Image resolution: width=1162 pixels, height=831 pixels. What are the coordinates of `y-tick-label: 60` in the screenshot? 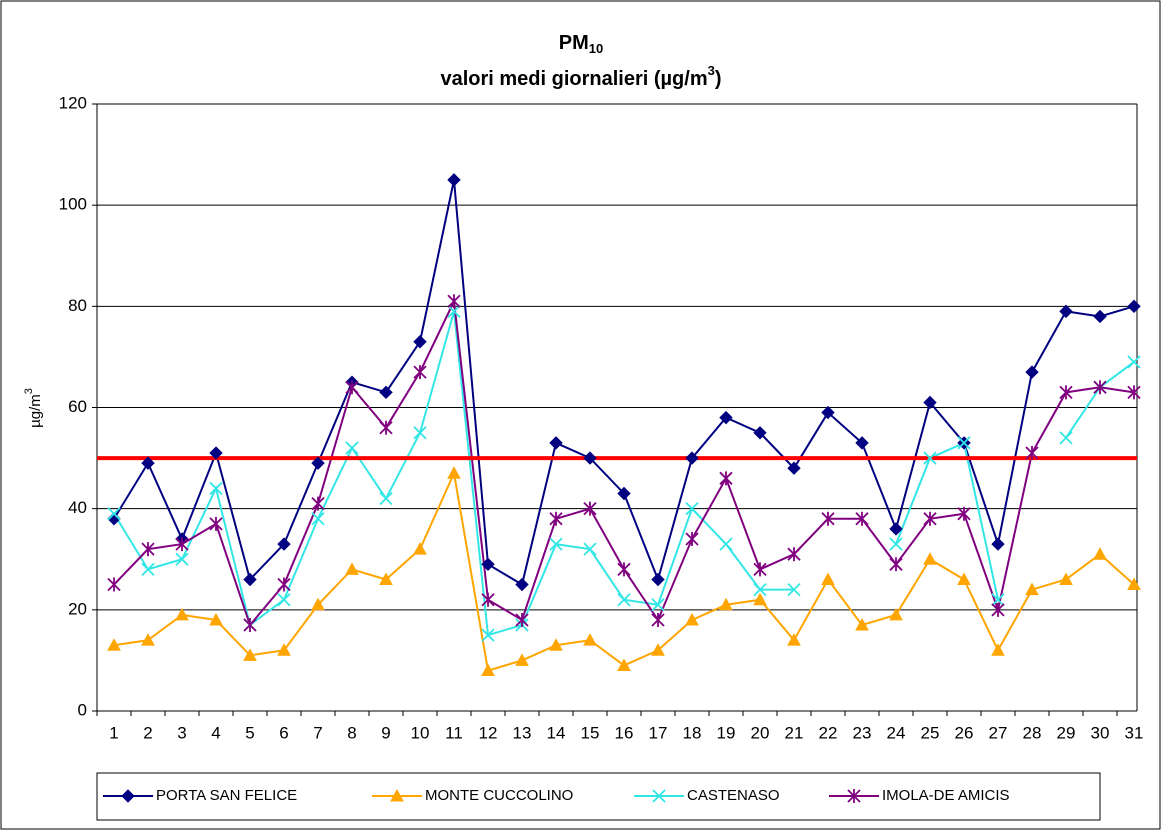 It's located at (77, 406).